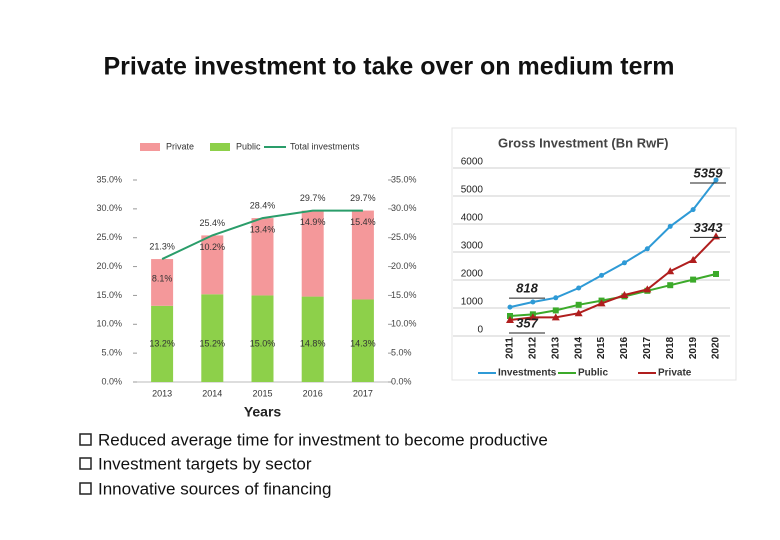  Describe the element at coordinates (527, 322) in the screenshot. I see `data-label: 357` at that location.